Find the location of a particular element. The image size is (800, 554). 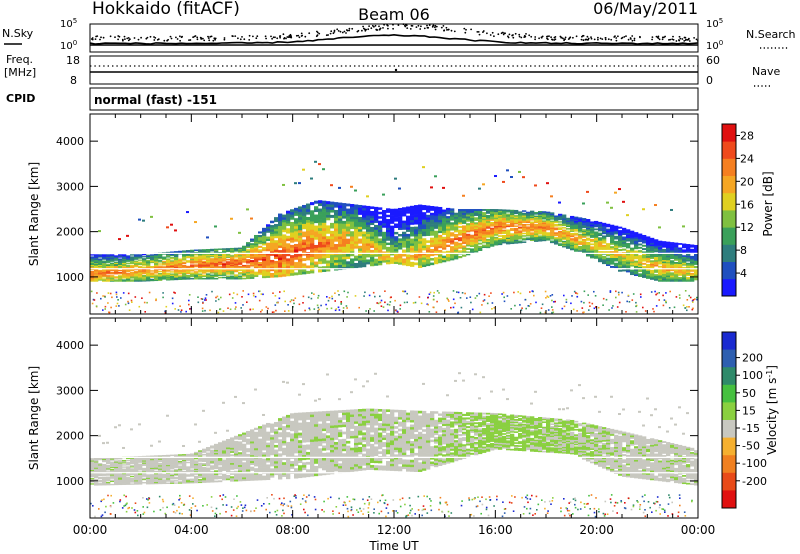

colorbar-tick-label: 4 is located at coordinates (743, 273).